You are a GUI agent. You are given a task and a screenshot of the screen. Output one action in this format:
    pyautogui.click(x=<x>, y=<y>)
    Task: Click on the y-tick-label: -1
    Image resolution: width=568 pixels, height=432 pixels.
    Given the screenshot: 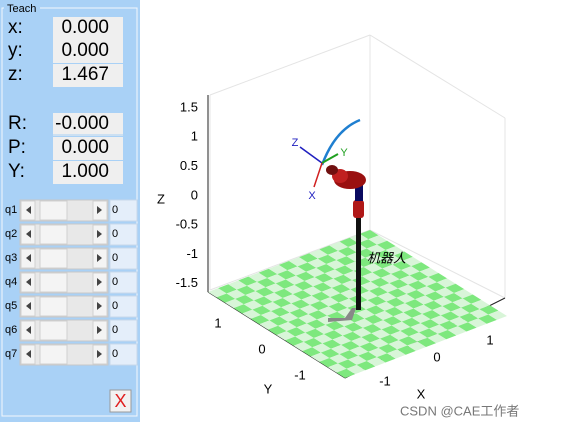 What is the action you would take?
    pyautogui.click(x=300, y=374)
    